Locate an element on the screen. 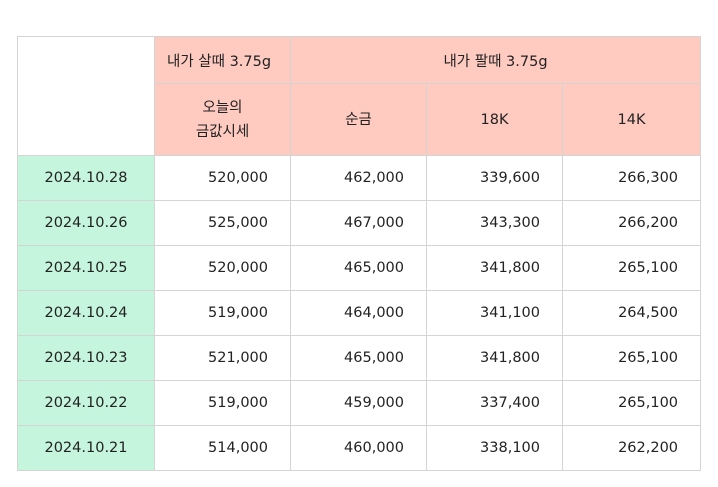 This screenshot has height=487, width=718. k18-price-cell: 343,300 is located at coordinates (494, 223).